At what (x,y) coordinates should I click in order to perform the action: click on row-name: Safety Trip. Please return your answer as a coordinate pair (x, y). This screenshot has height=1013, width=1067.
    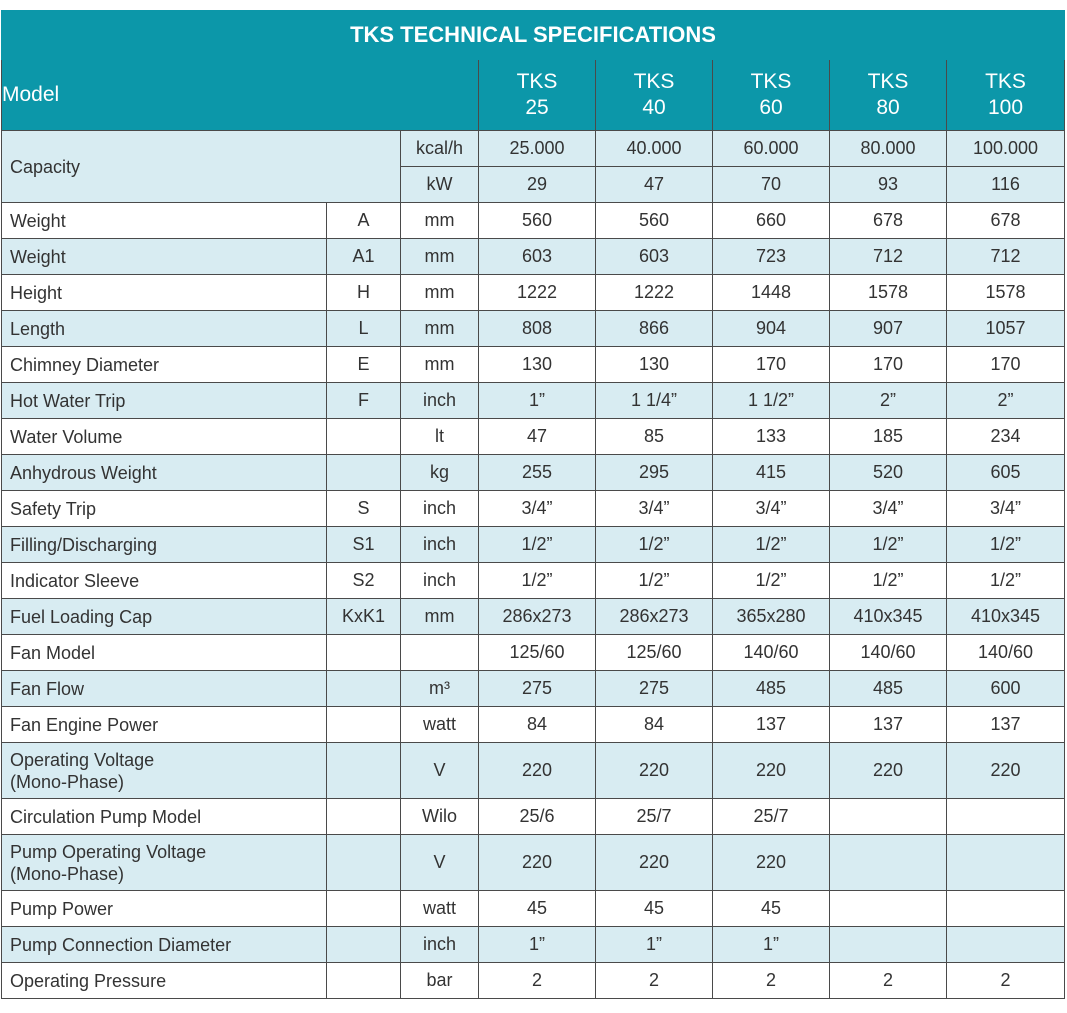
    Looking at the image, I should click on (164, 508).